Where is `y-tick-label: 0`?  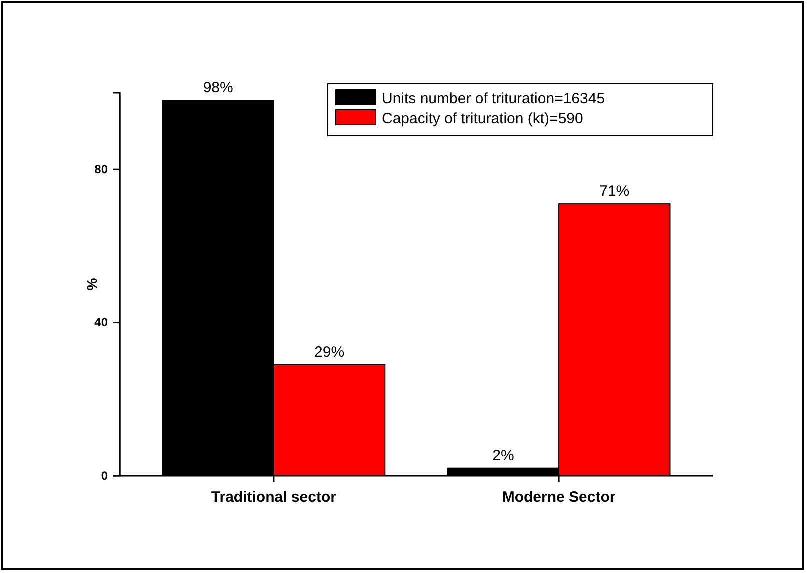 y-tick-label: 0 is located at coordinates (104, 475).